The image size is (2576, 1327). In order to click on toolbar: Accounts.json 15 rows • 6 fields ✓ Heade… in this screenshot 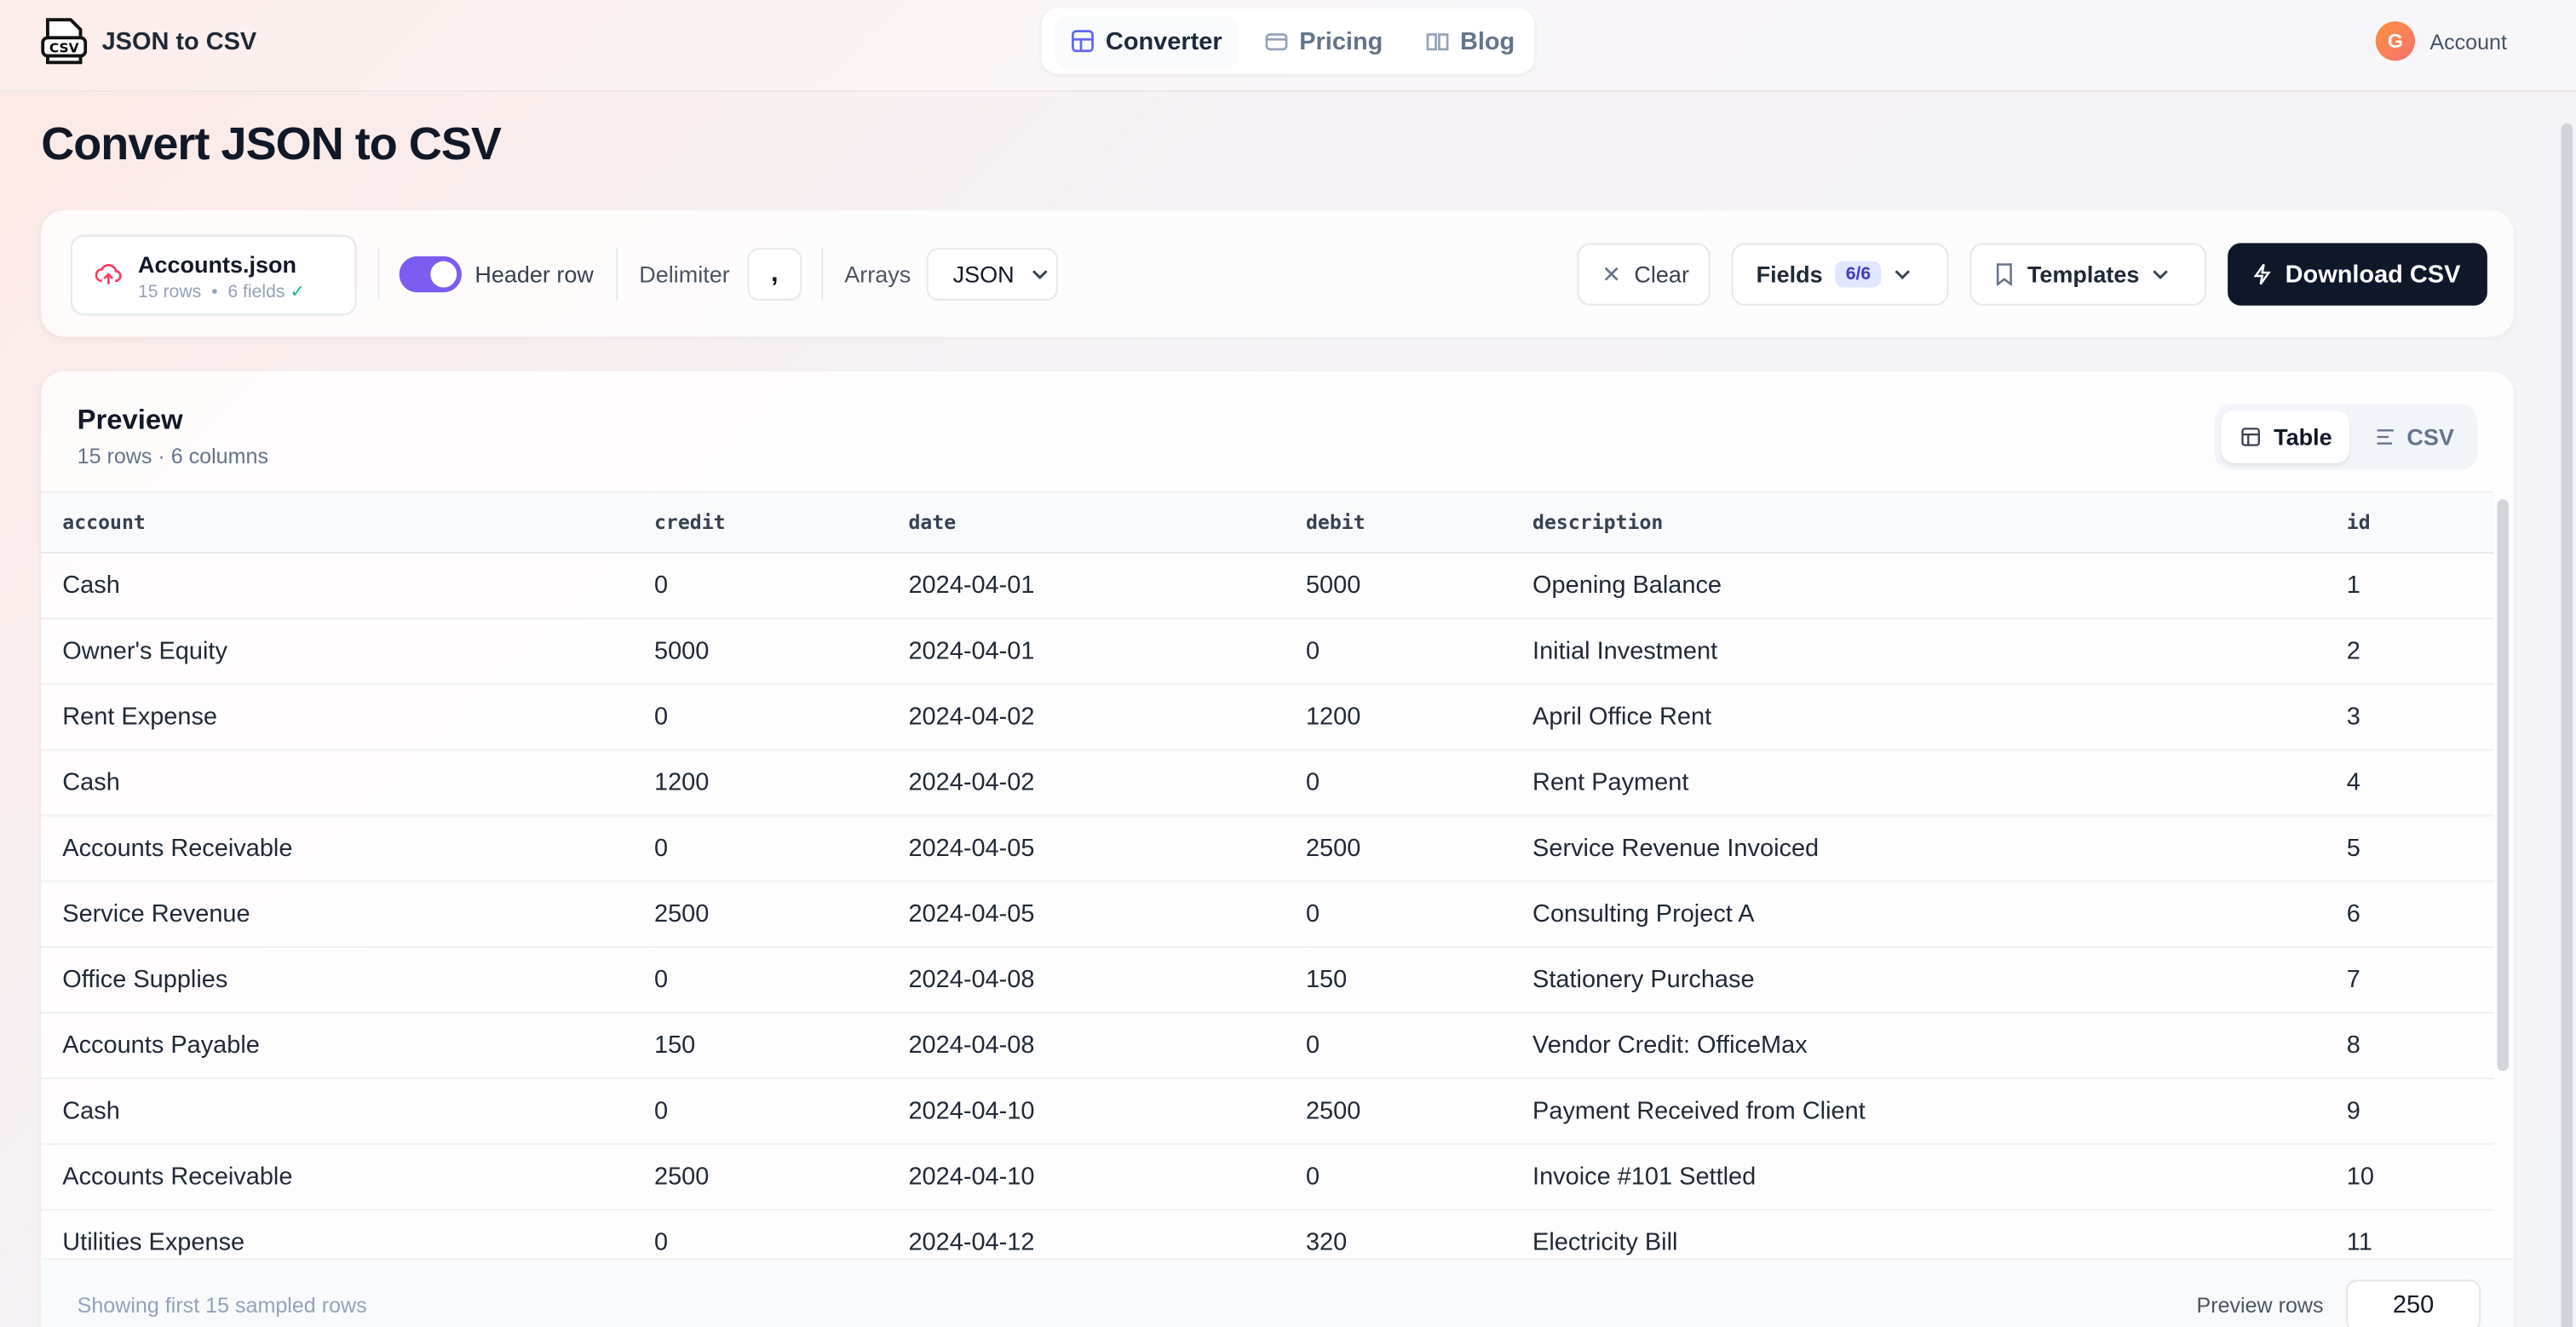, I will do `click(1278, 273)`.